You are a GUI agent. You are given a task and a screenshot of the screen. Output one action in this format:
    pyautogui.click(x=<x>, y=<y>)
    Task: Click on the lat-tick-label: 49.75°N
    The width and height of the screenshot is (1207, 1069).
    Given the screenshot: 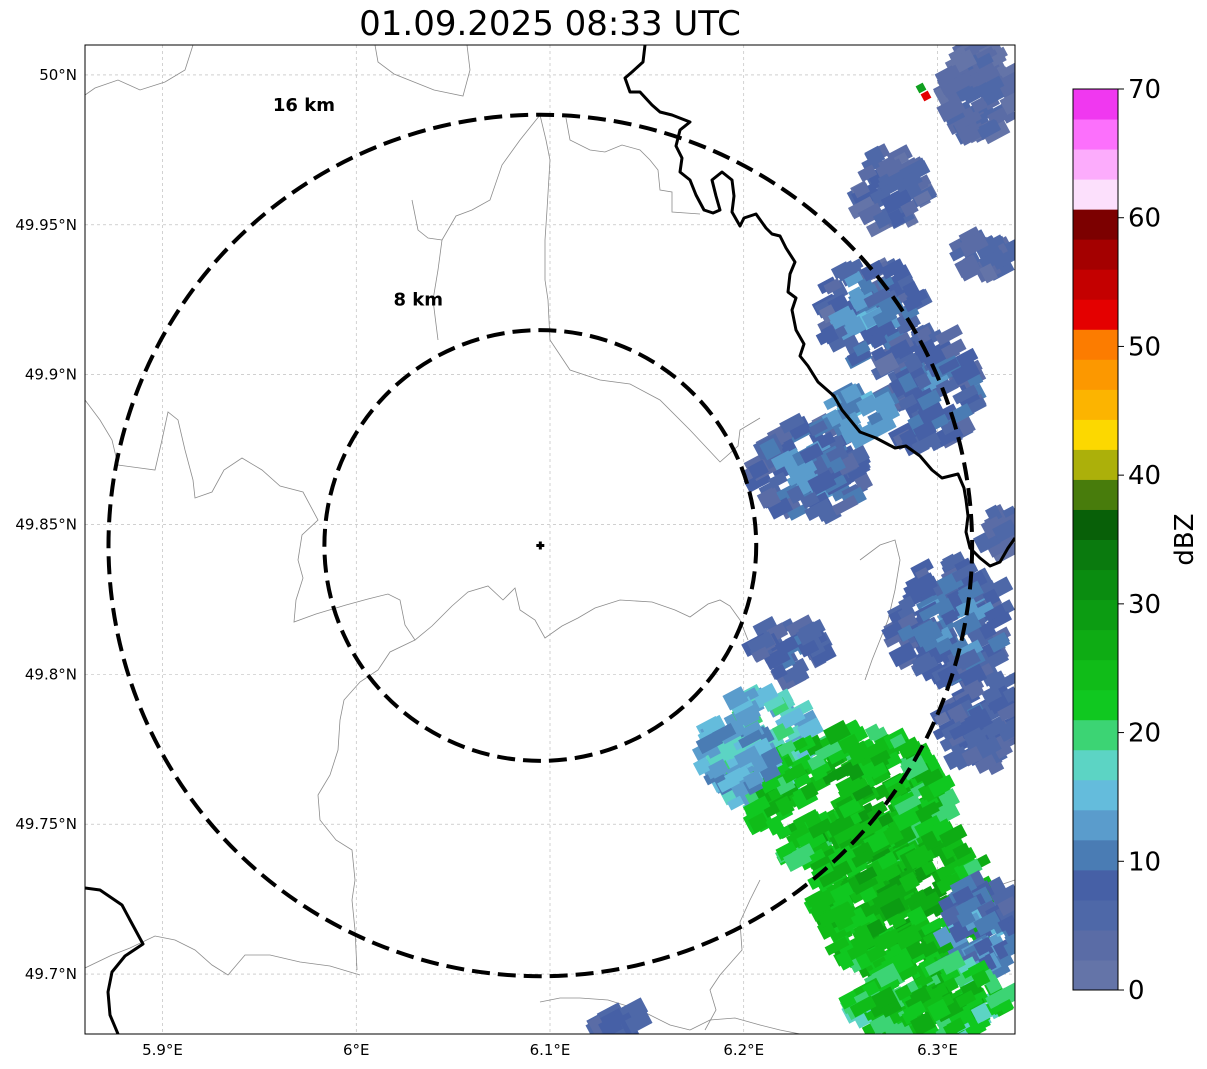 What is the action you would take?
    pyautogui.click(x=46, y=824)
    